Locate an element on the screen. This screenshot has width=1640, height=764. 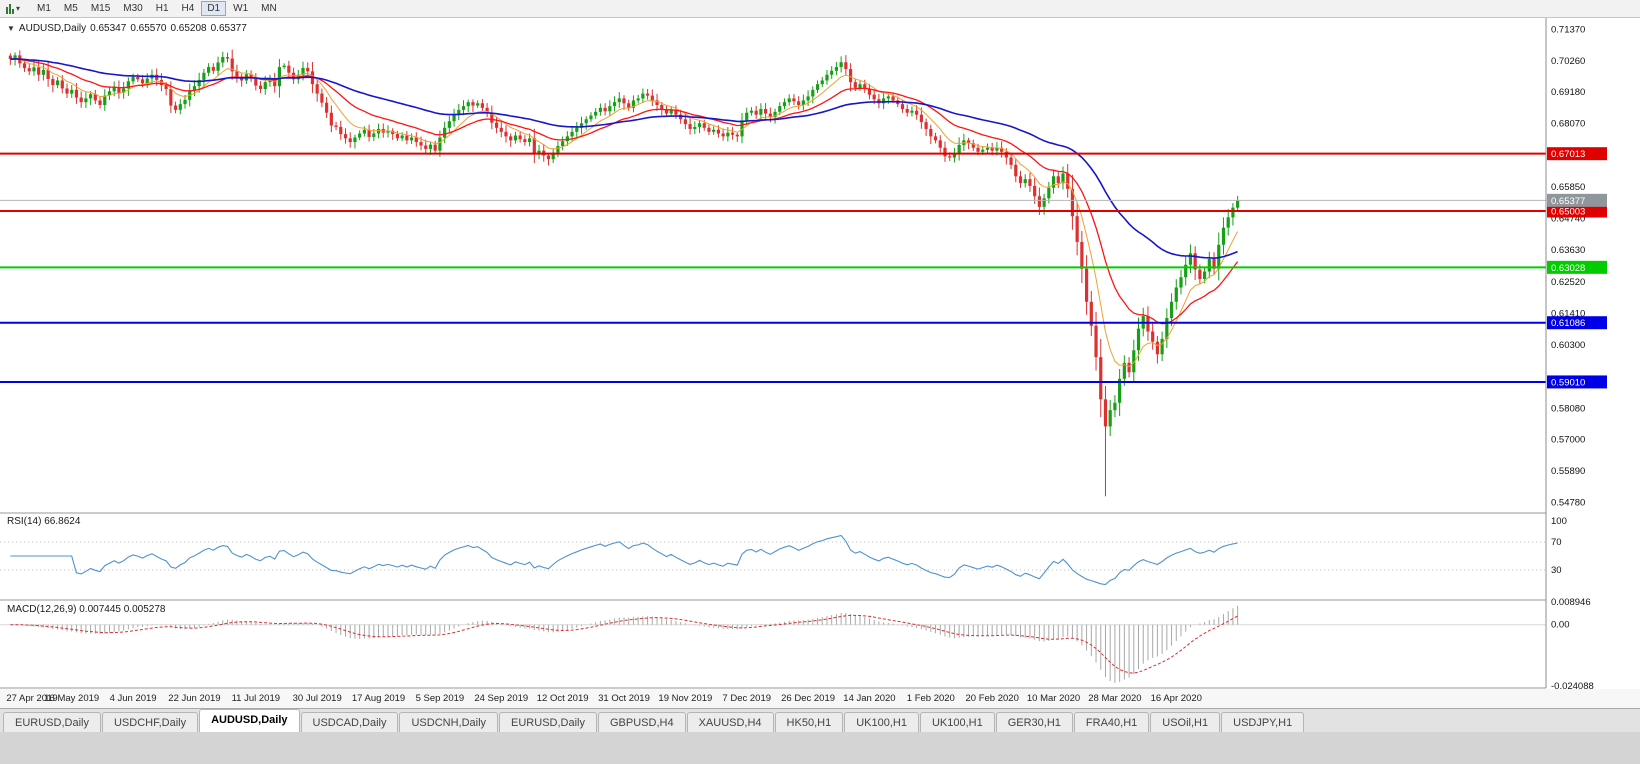
timeframe-button-H4: H4 is located at coordinates (188, 8).